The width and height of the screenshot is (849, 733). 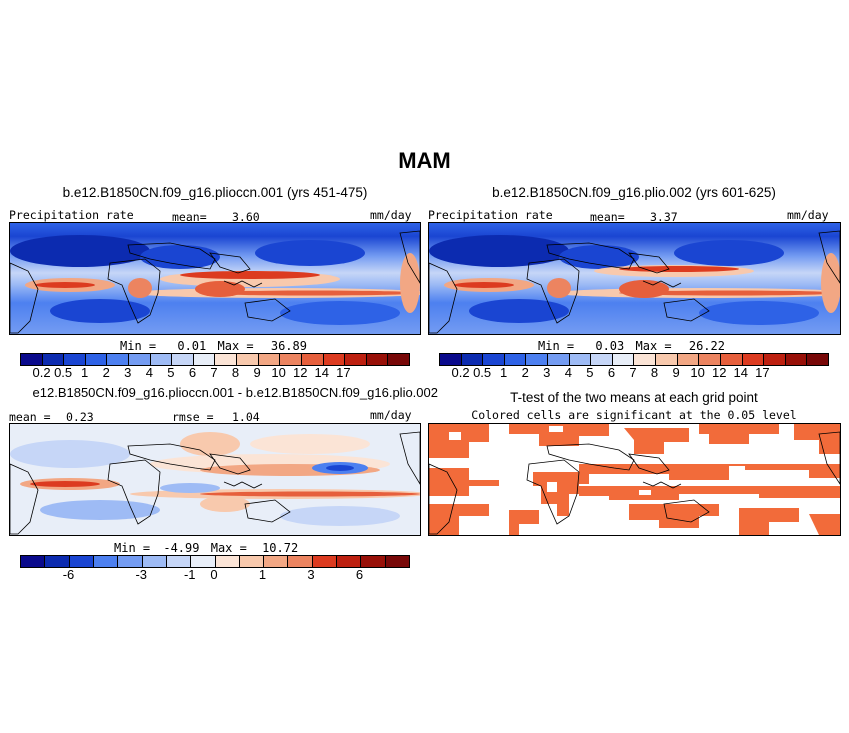 What do you see at coordinates (762, 372) in the screenshot?
I see `panel2-colorbar-tick-label: 17` at bounding box center [762, 372].